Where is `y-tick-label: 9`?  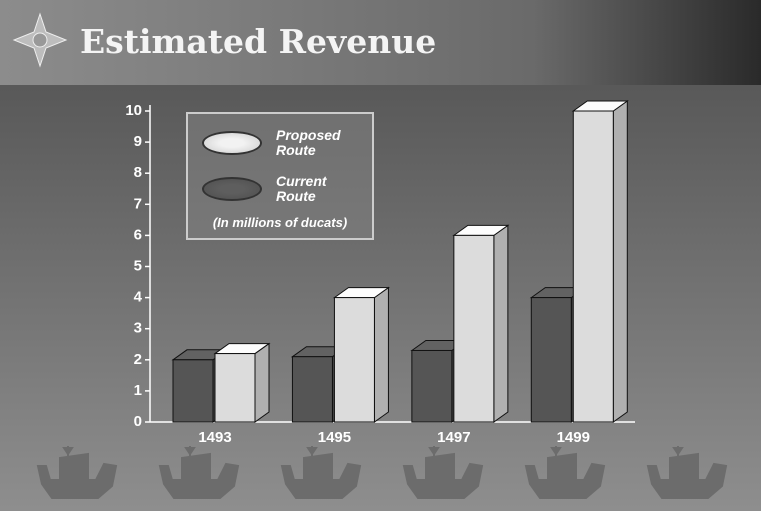 y-tick-label: 9 is located at coordinates (138, 141).